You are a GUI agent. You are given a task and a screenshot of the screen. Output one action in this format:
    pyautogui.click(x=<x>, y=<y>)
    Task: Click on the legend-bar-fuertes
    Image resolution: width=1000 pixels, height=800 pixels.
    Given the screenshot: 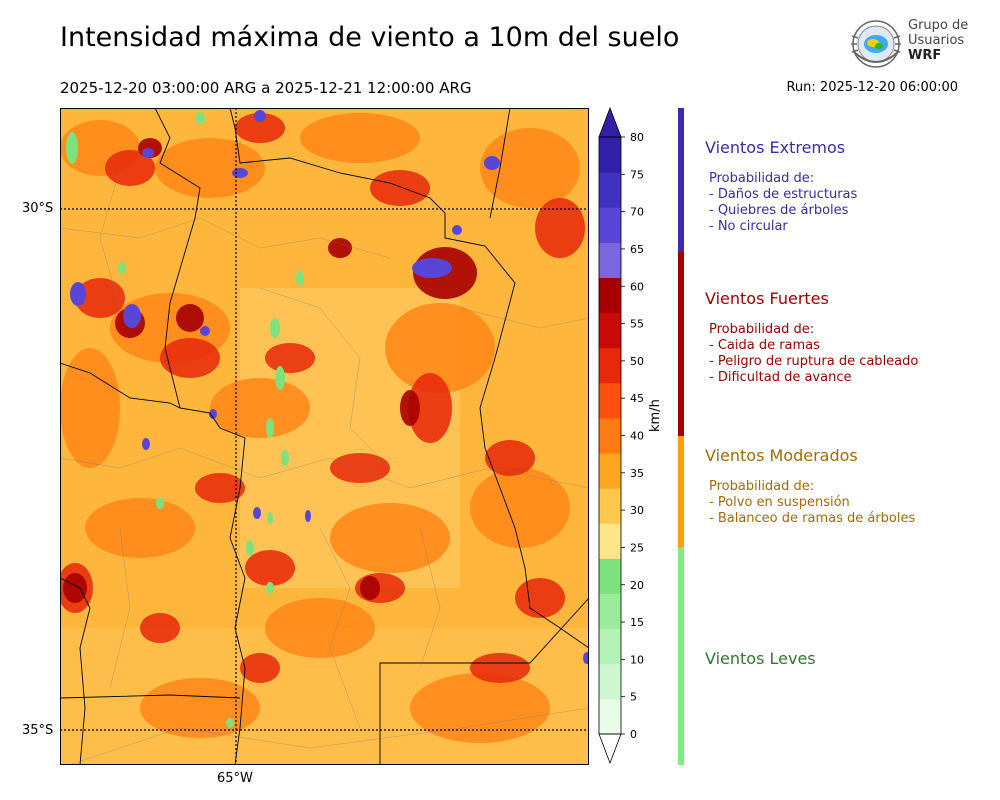 What is the action you would take?
    pyautogui.click(x=681, y=344)
    